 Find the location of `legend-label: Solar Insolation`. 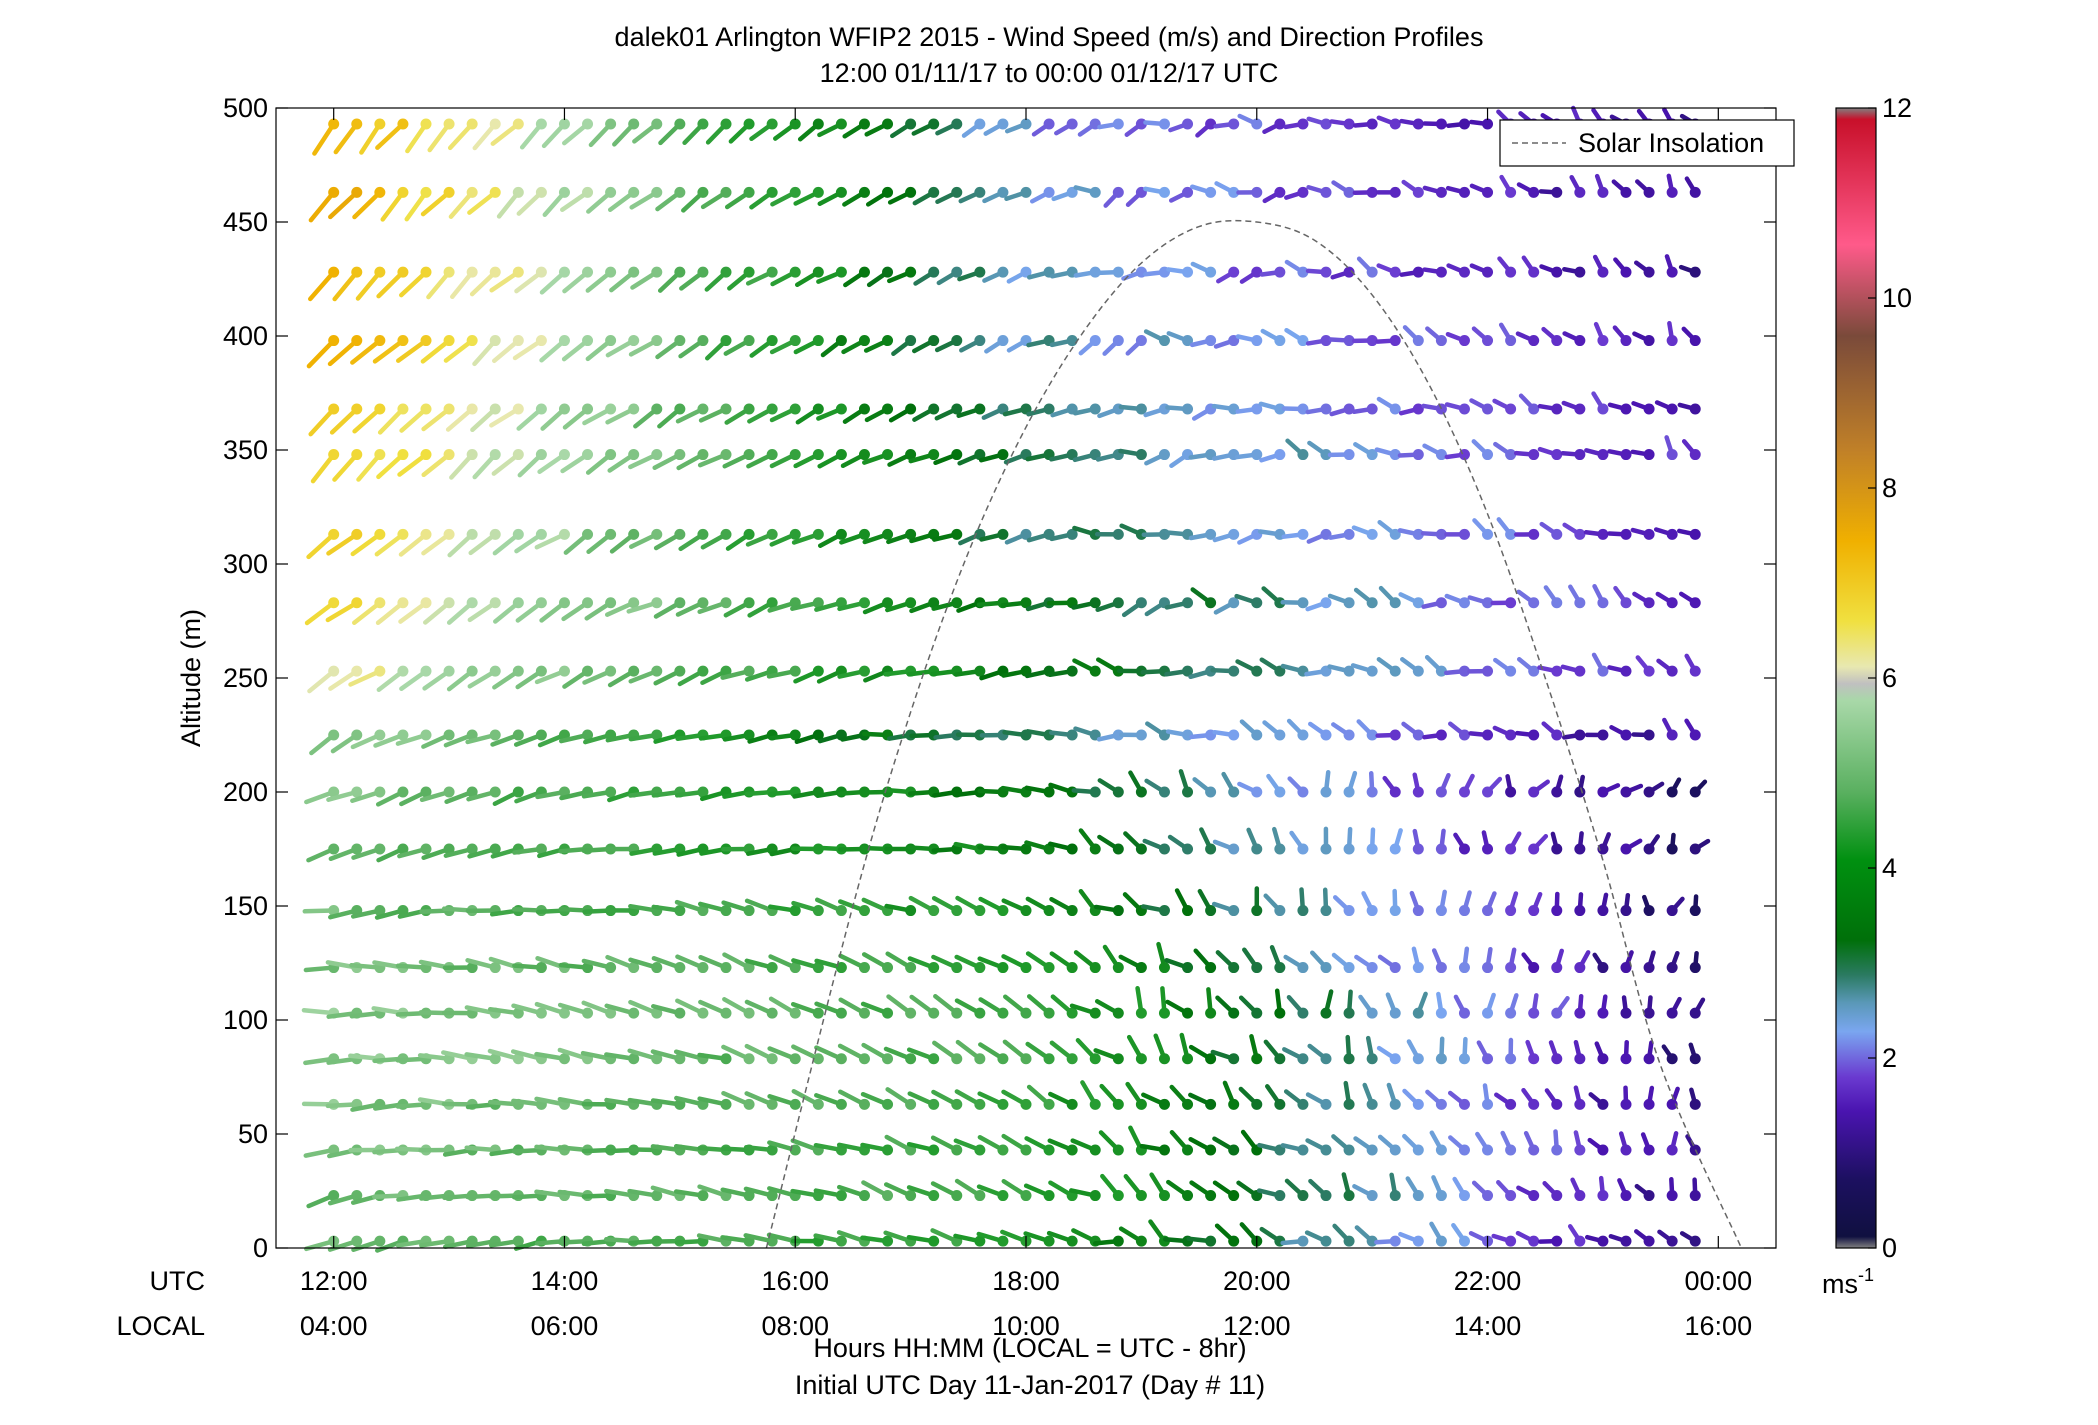

legend-label: Solar Insolation is located at coordinates (1671, 143).